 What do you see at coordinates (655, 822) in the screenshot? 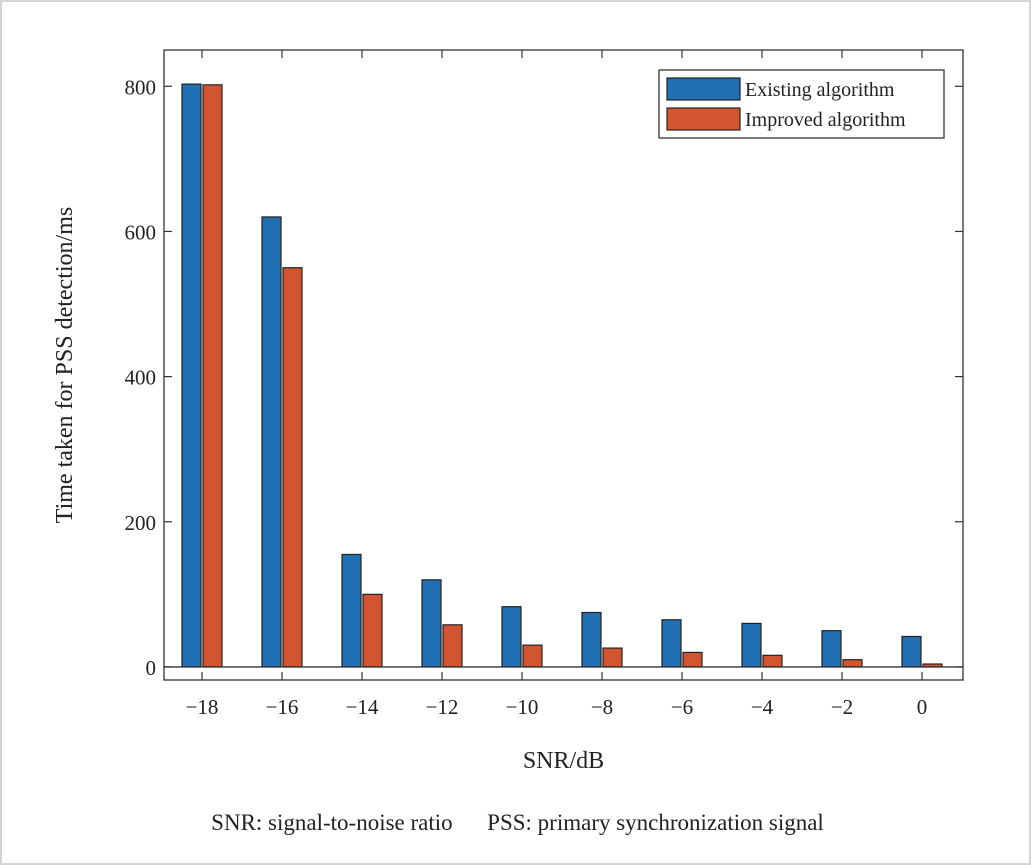
I see `caption-pss-note: PSS: primary synchronization signal` at bounding box center [655, 822].